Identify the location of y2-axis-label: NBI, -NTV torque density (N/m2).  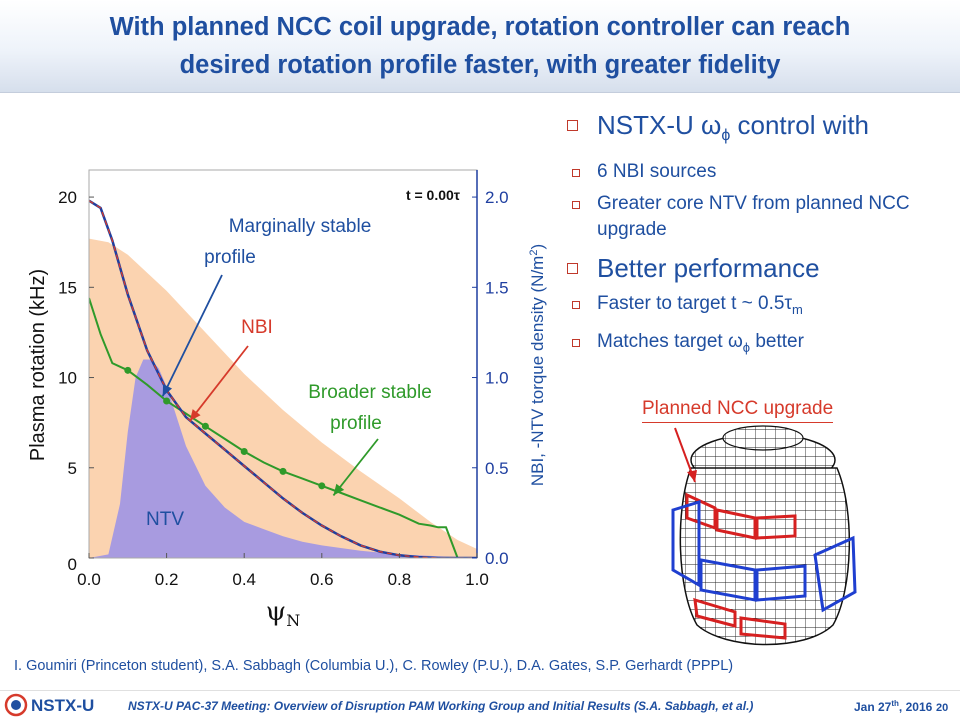
(537, 365).